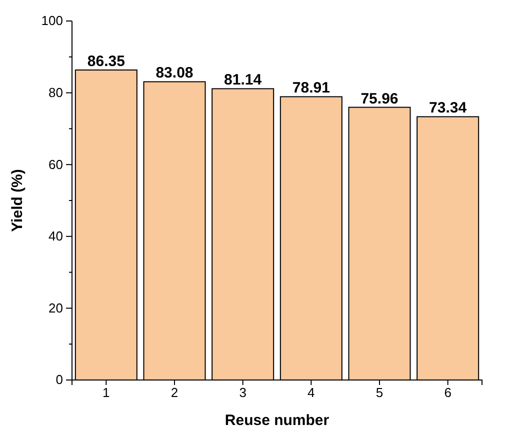 The width and height of the screenshot is (512, 432). I want to click on x-tick-label: 6, so click(448, 392).